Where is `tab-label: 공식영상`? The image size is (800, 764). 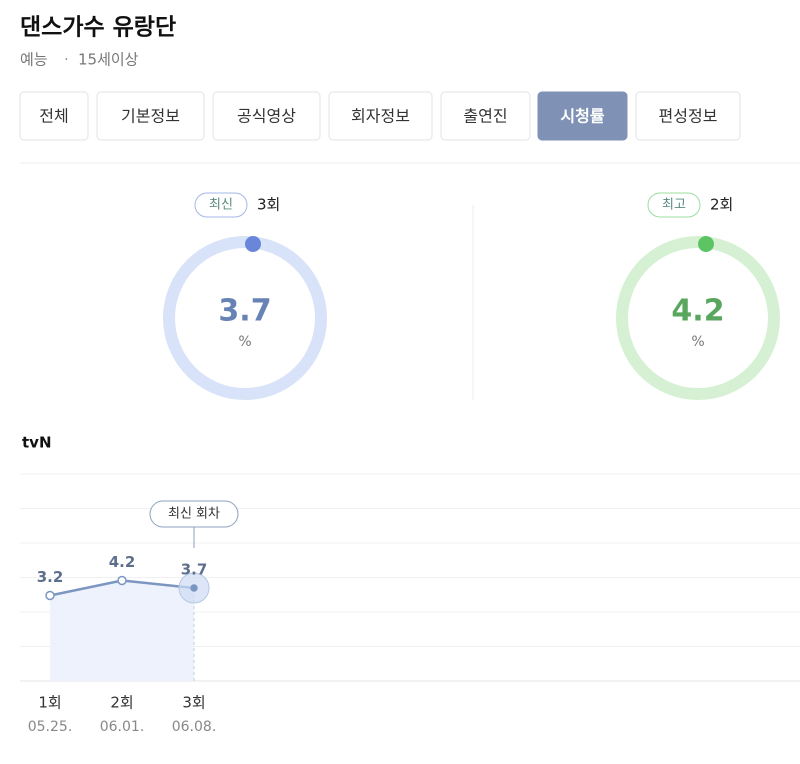 tab-label: 공식영상 is located at coordinates (266, 116).